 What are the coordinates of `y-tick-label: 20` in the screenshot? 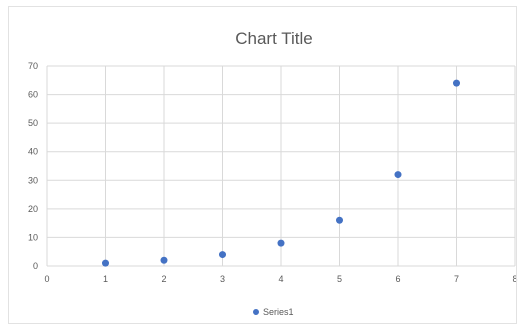 It's located at (33, 209).